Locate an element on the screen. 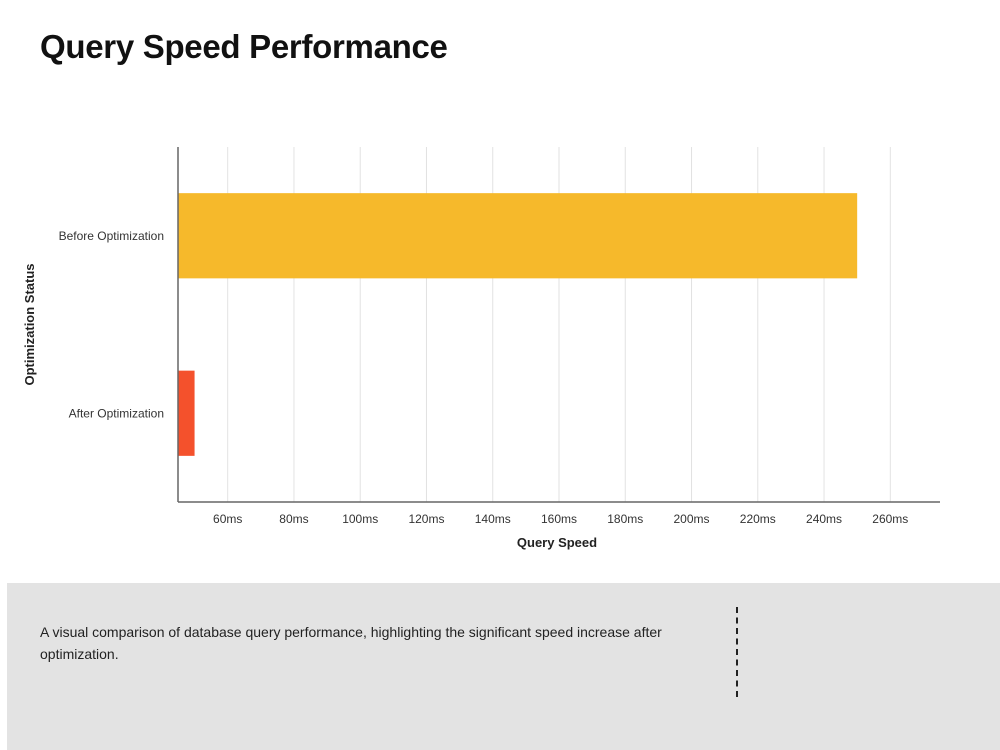 The width and height of the screenshot is (1000, 750). x-tick-label: 160ms is located at coordinates (559, 519).